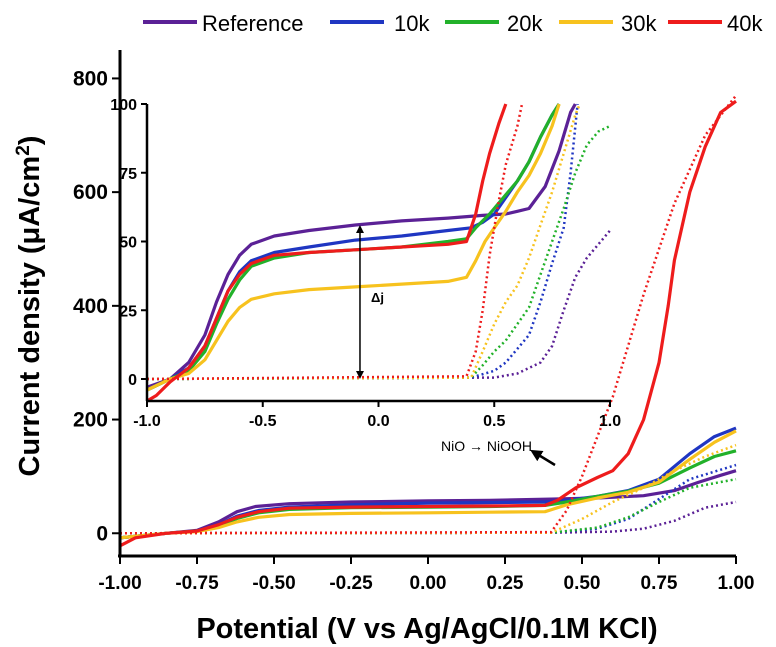 The width and height of the screenshot is (776, 647). I want to click on main-line-10k, so click(428, 483).